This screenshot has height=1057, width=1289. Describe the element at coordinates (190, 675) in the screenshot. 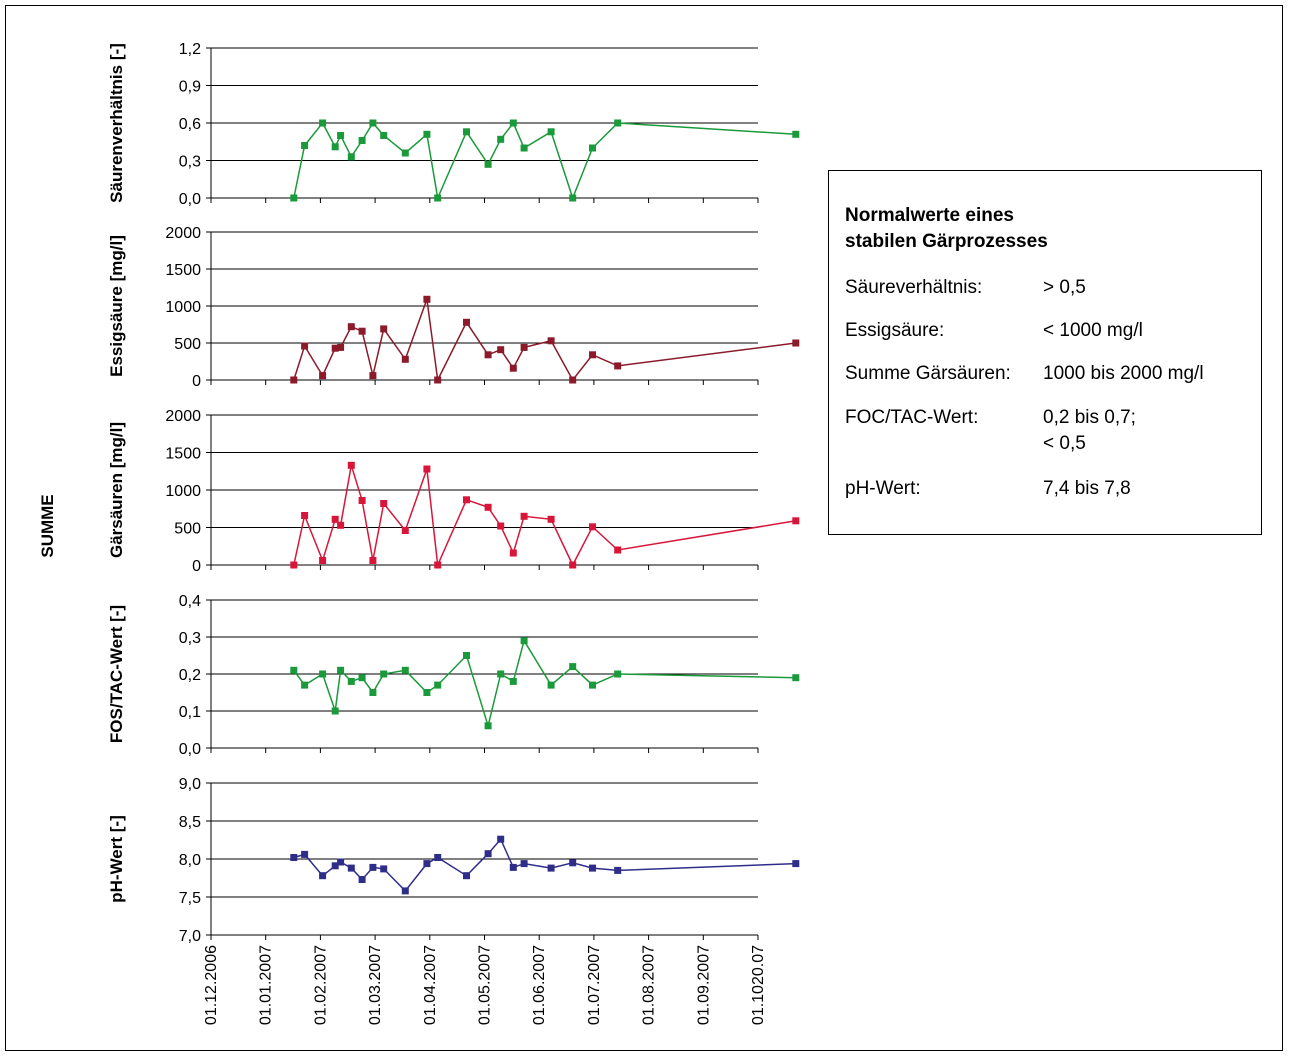

I see `y-tick-label: 0,2` at that location.